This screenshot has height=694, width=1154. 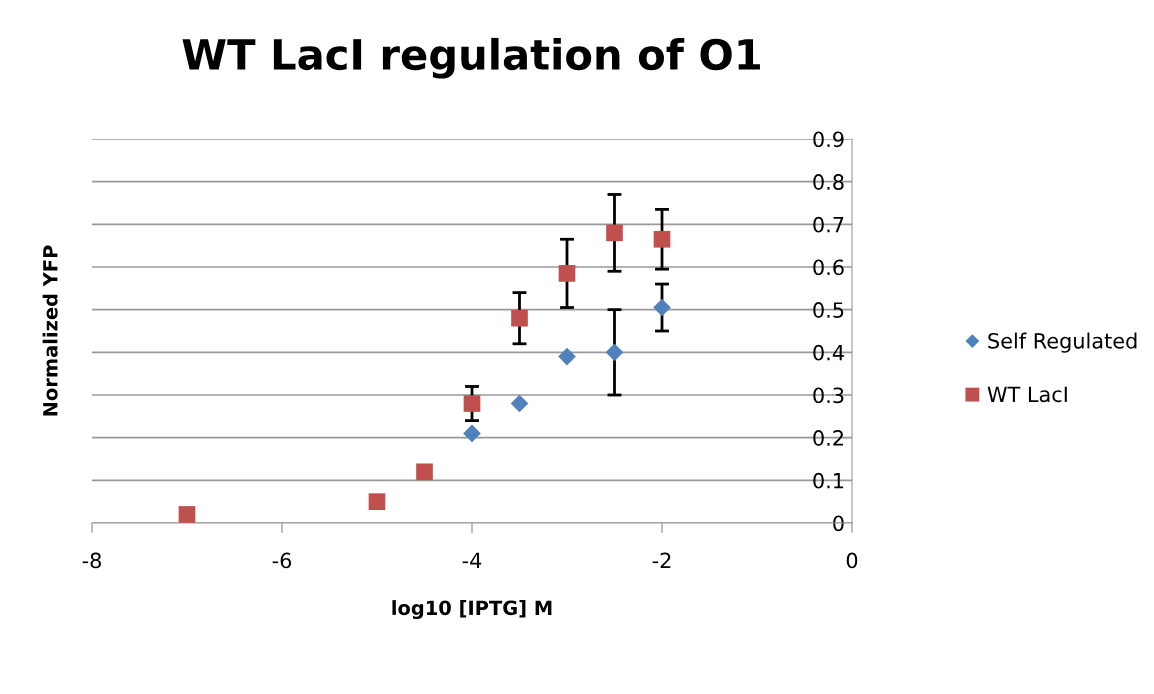 I want to click on y-tick-label: 0, so click(x=838, y=523).